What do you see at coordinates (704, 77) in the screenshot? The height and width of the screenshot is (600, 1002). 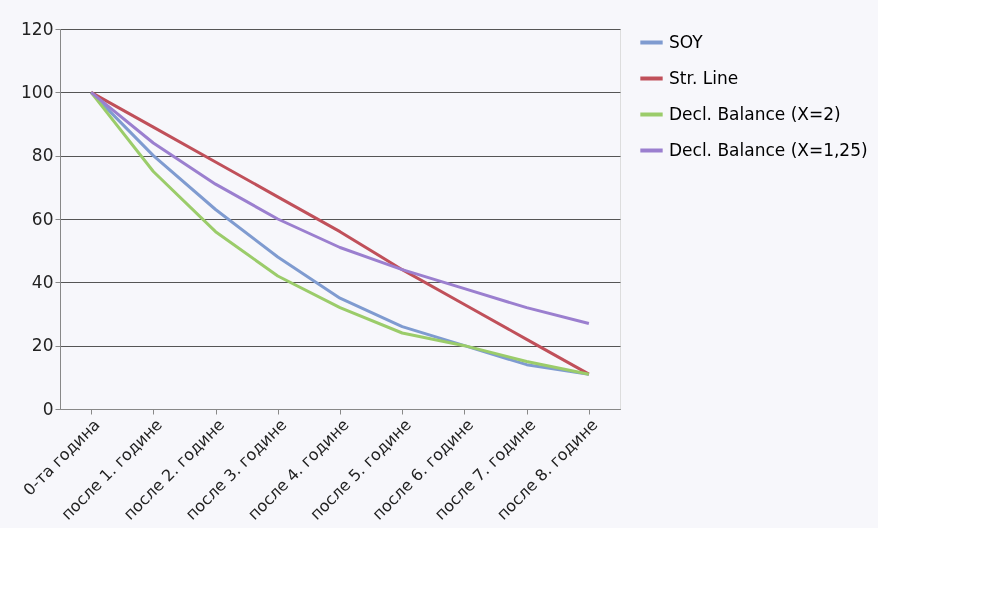 I see `legend-label: Str. Line` at bounding box center [704, 77].